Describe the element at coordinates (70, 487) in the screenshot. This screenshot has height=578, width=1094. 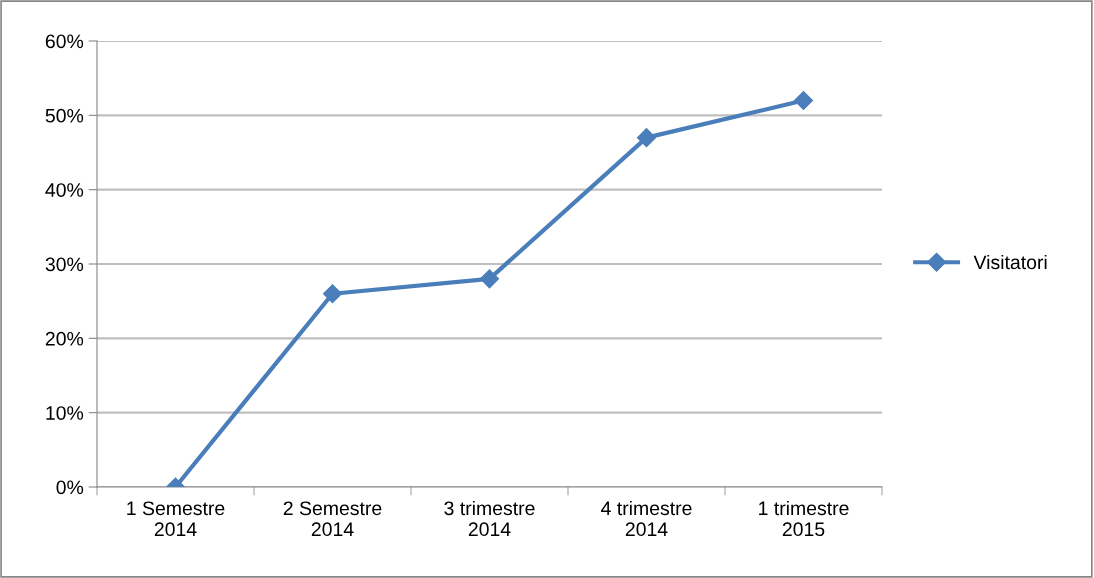
I see `y-tick-label: 0%` at that location.